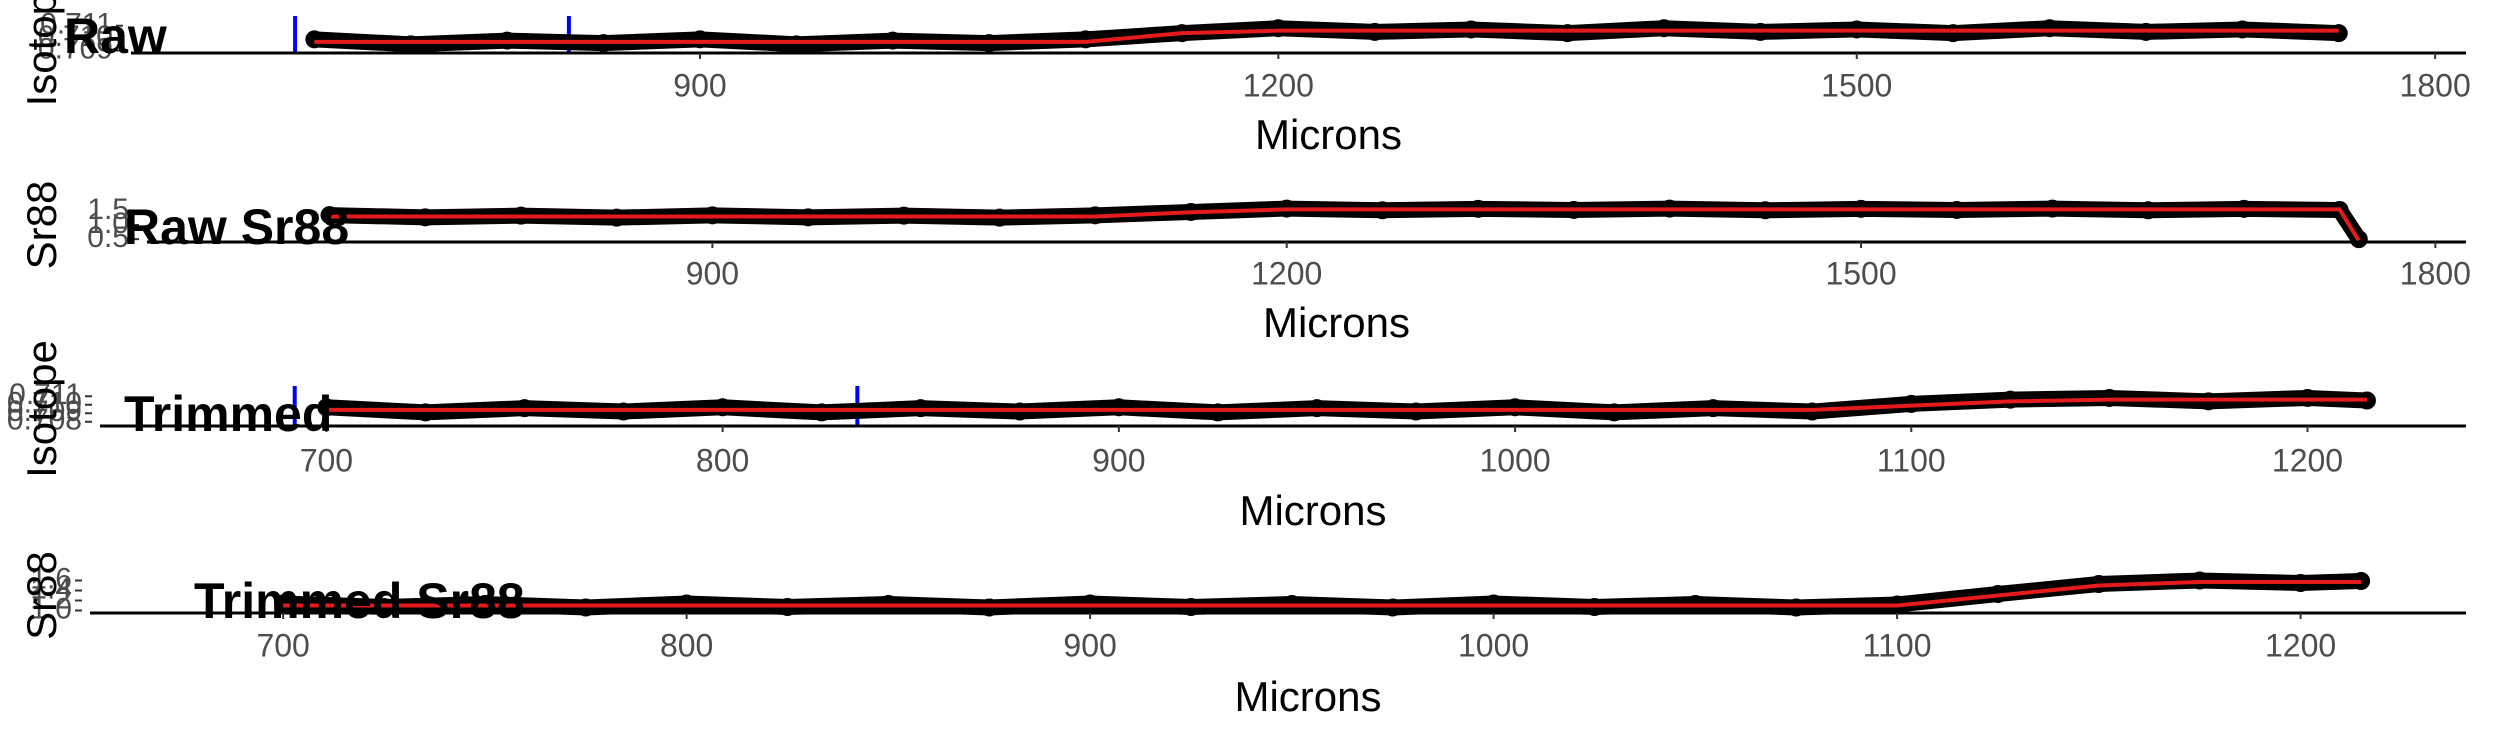 Image resolution: width=2495 pixels, height=749 pixels. Describe the element at coordinates (51, 598) in the screenshot. I see `y-tick-label: 1.2` at that location.